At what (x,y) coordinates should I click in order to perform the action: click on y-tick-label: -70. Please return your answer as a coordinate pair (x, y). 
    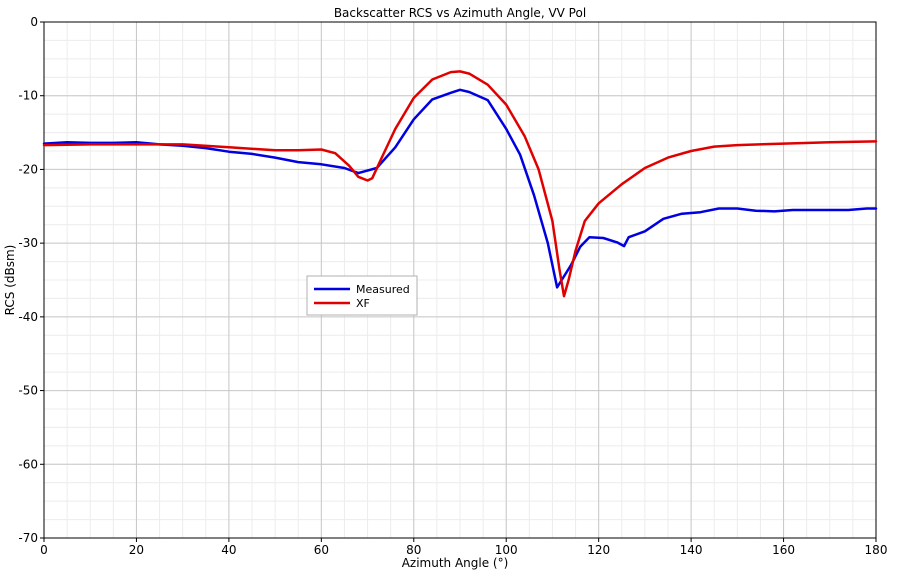
    Looking at the image, I should click on (28, 538).